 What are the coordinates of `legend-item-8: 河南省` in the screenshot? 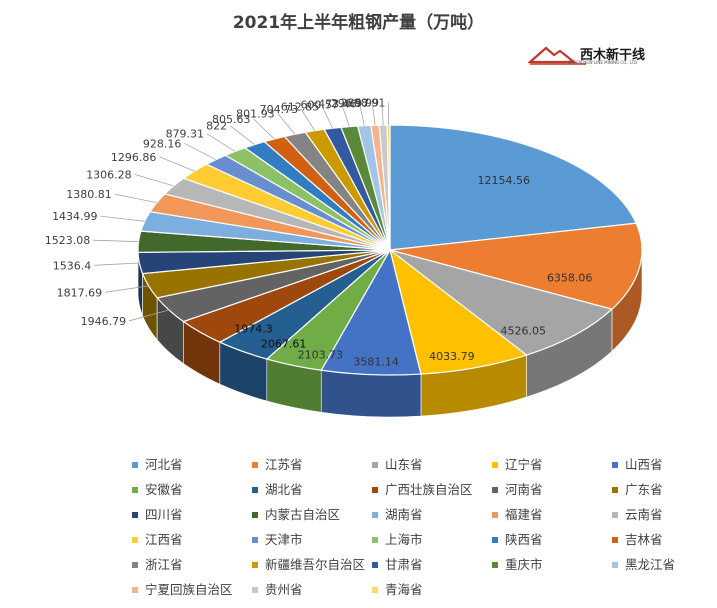 It's located at (517, 488).